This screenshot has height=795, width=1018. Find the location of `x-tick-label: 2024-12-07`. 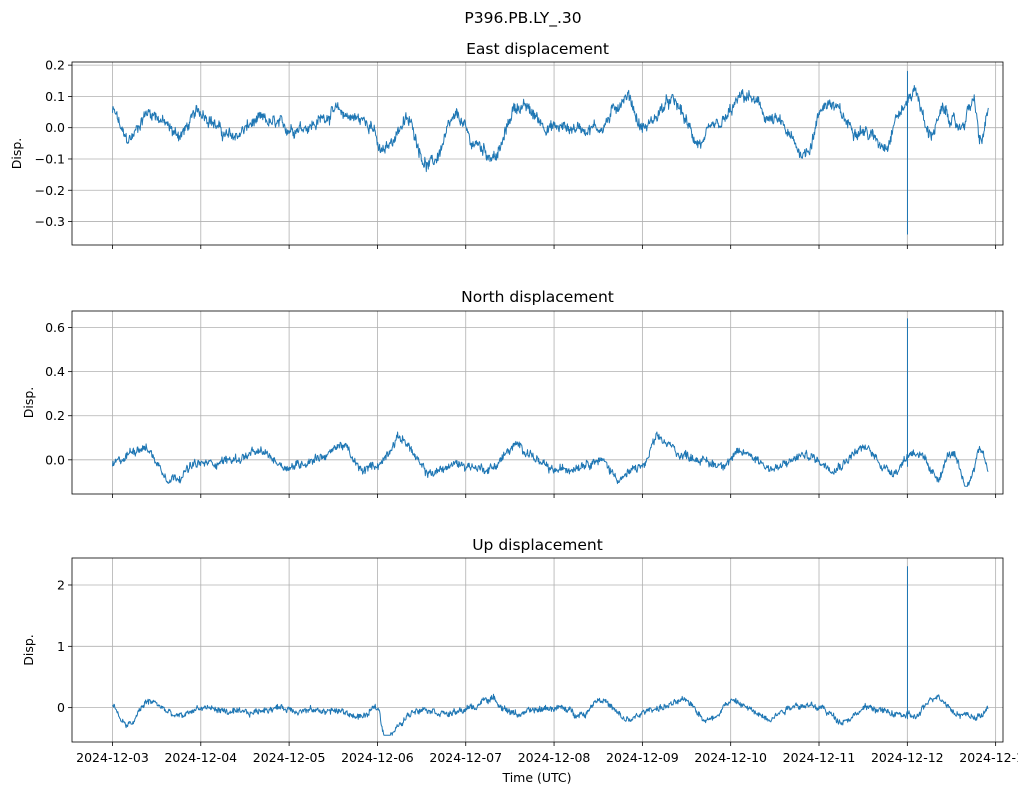

x-tick-label: 2024-12-07 is located at coordinates (465, 757).